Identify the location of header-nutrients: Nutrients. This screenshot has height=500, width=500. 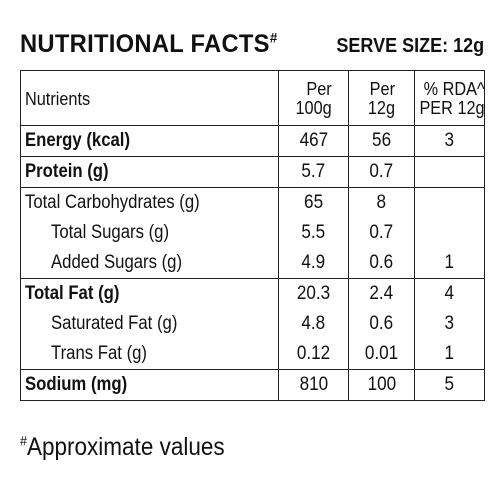
(149, 98).